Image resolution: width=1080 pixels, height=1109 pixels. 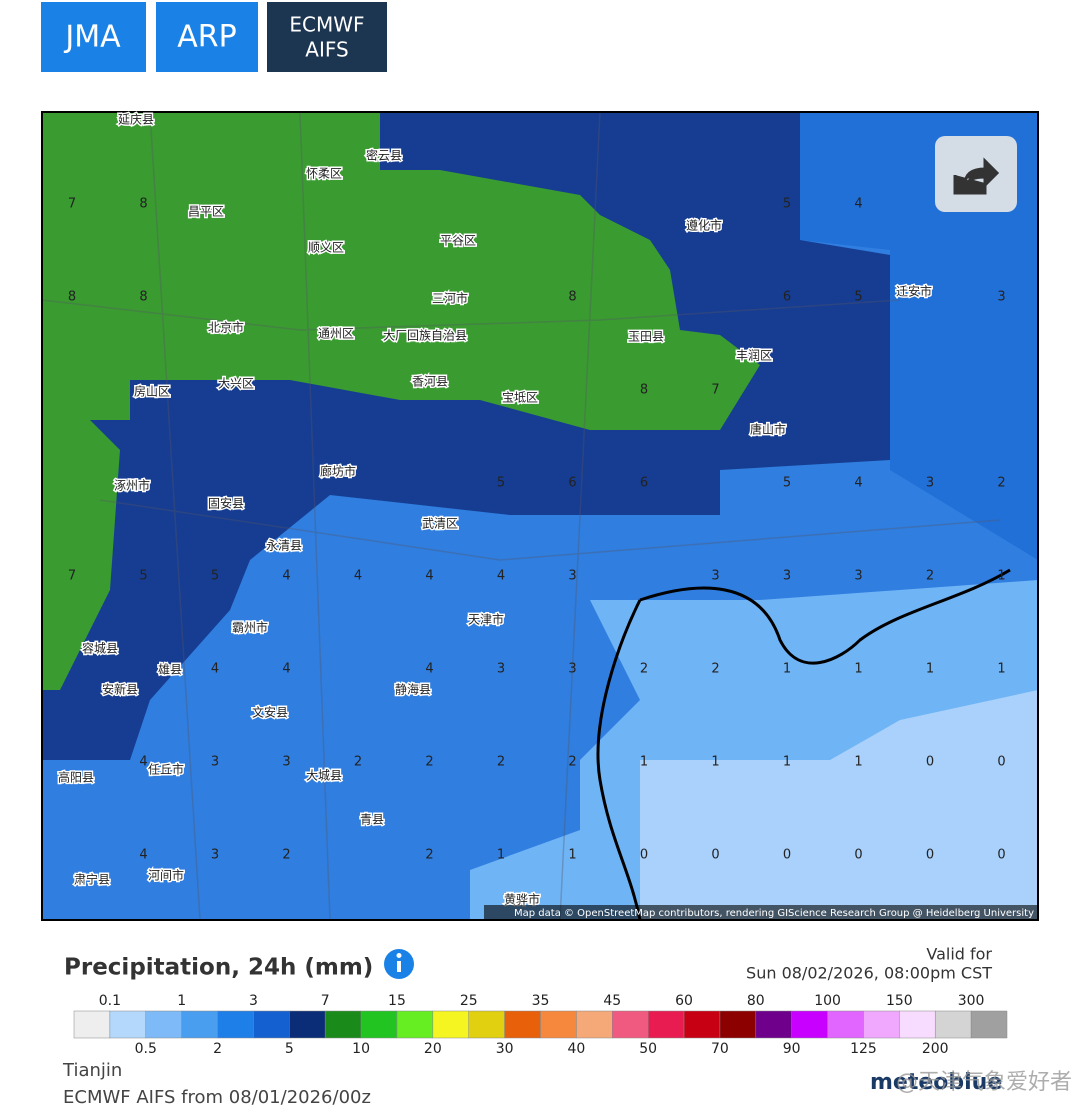 I want to click on tab-label: AIFS, so click(x=326, y=50).